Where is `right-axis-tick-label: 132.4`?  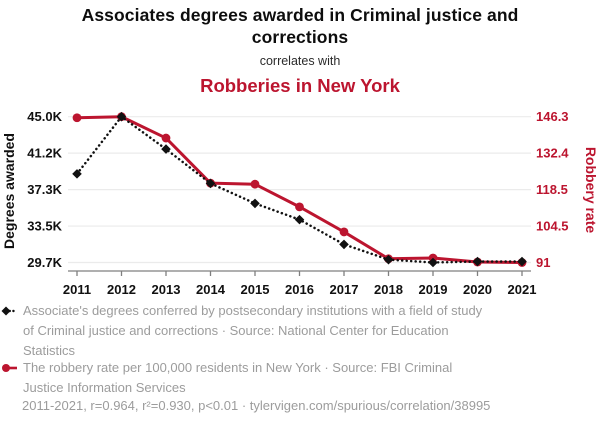
right-axis-tick-label: 132.4 is located at coordinates (552, 153).